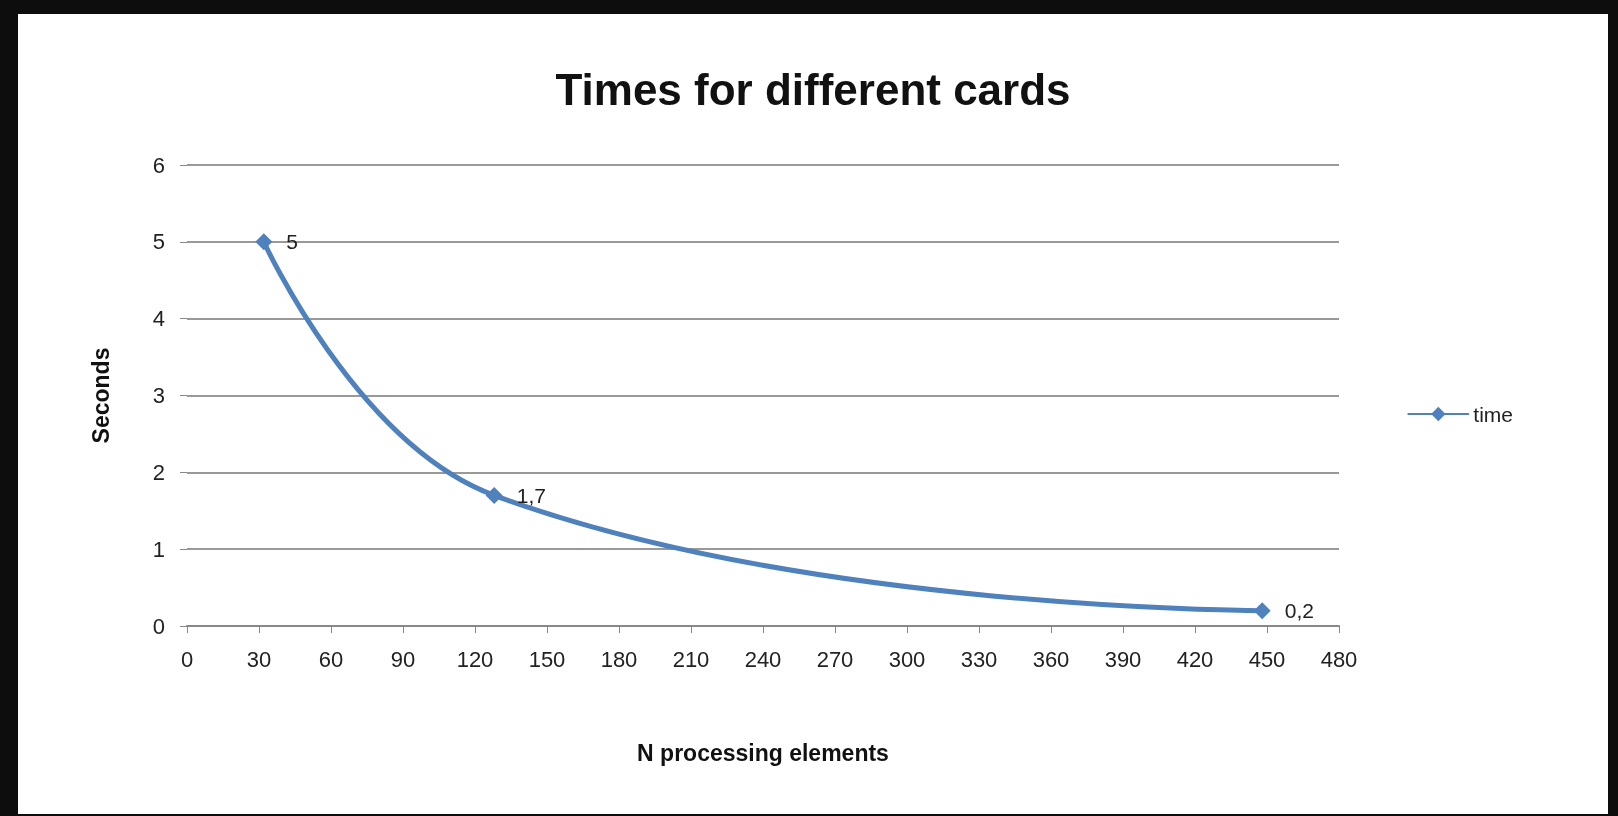 Image resolution: width=1618 pixels, height=816 pixels. What do you see at coordinates (1051, 659) in the screenshot?
I see `x-tick-label: 360` at bounding box center [1051, 659].